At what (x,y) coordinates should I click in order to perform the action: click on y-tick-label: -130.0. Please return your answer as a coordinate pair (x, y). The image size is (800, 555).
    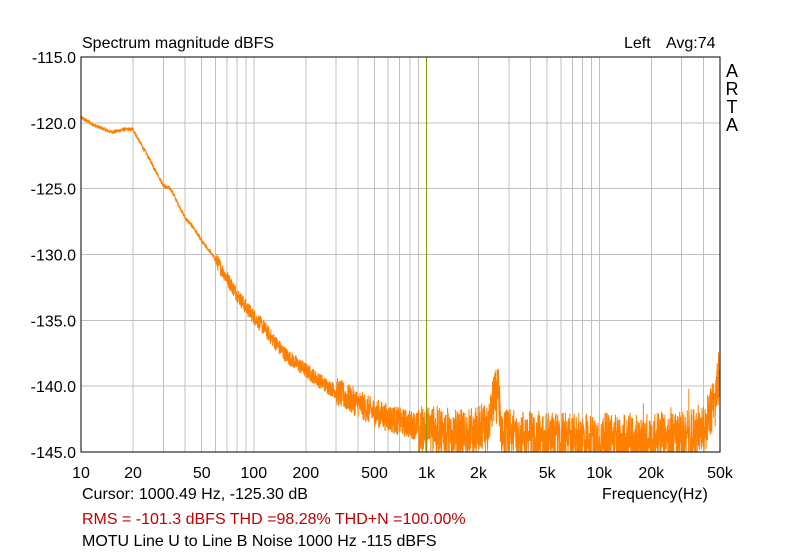
    Looking at the image, I should click on (53, 256).